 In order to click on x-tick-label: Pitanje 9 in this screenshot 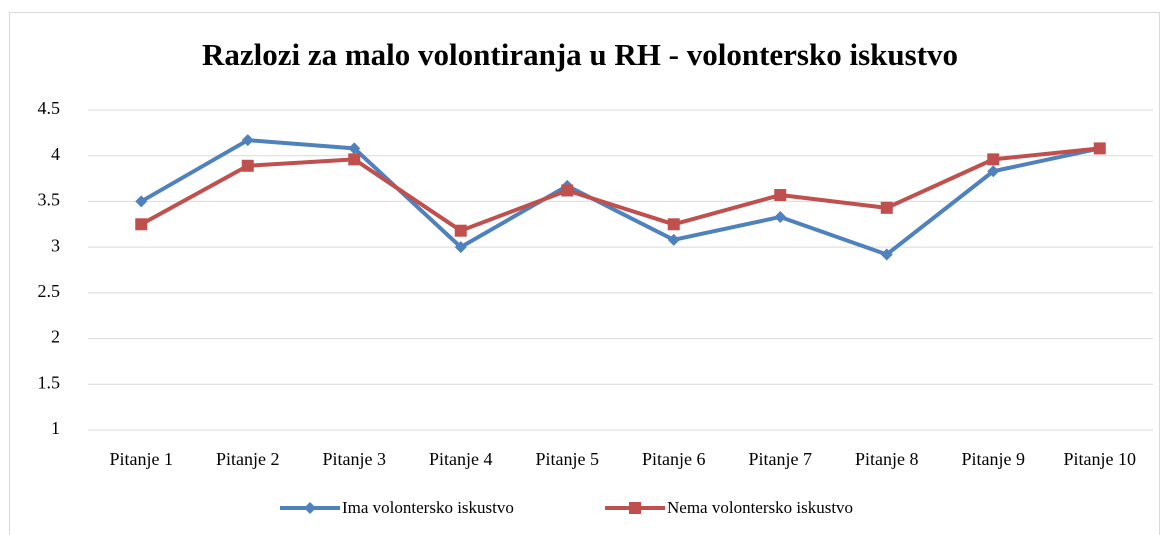, I will do `click(994, 459)`.